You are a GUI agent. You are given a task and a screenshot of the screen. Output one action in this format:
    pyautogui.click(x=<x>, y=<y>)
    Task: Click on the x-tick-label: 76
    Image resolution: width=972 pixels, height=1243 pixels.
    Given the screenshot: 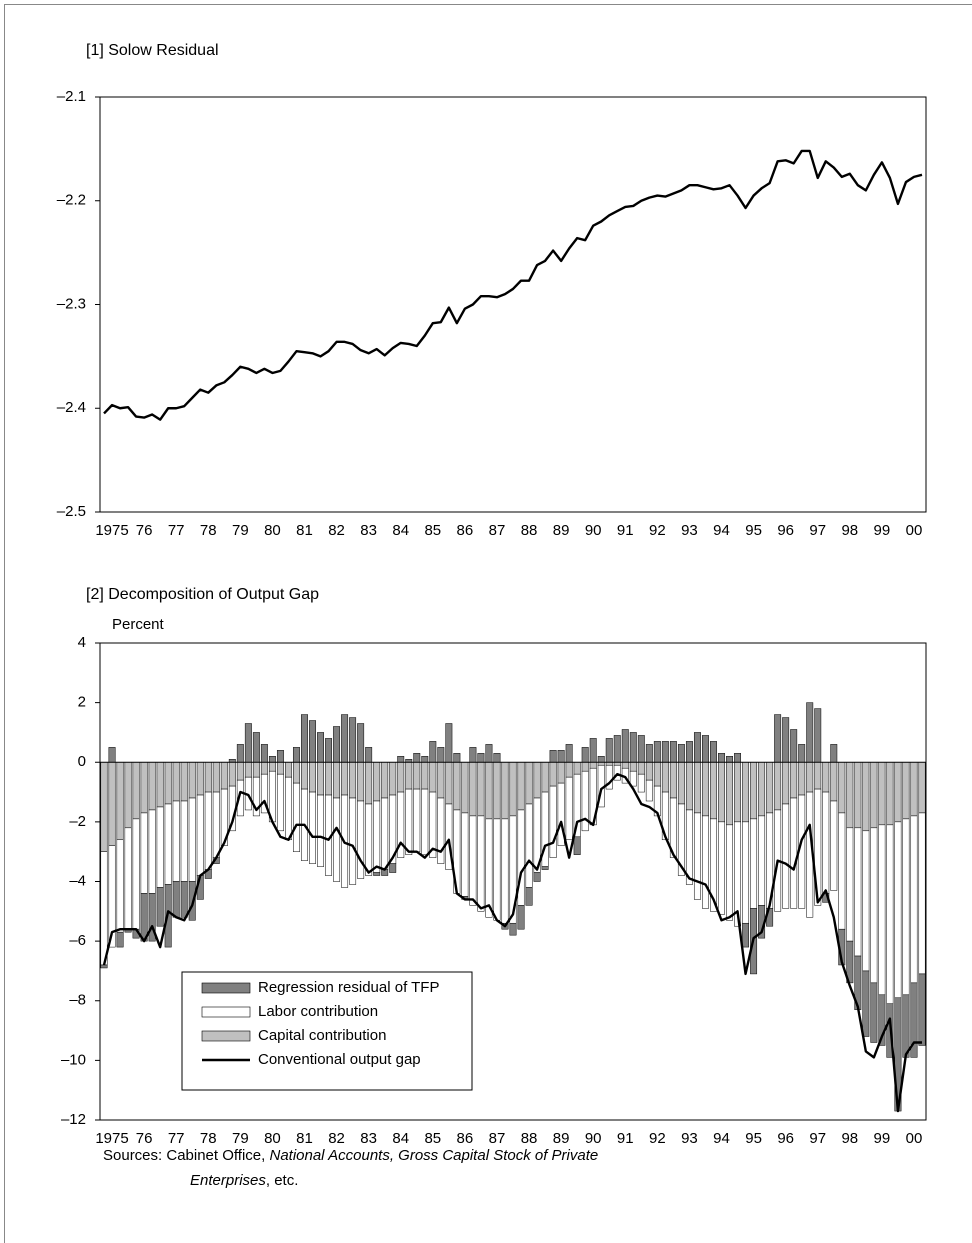 What is the action you would take?
    pyautogui.click(x=144, y=530)
    